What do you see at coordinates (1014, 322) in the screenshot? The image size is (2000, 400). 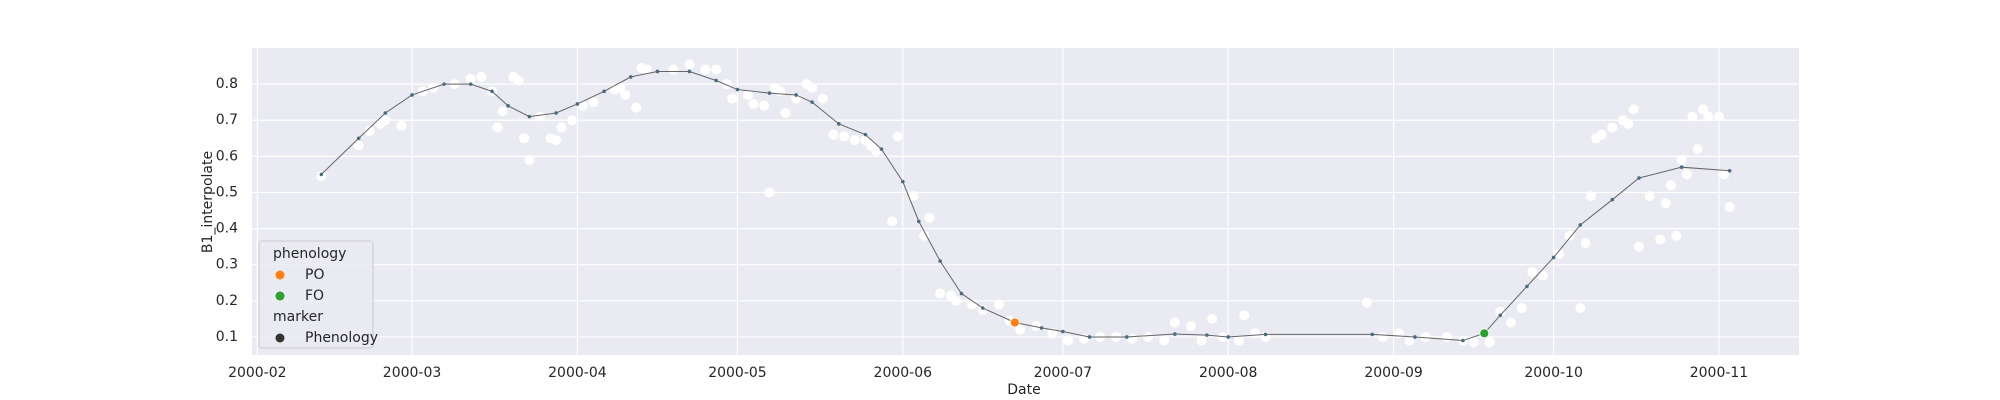 I see `phenology-point` at bounding box center [1014, 322].